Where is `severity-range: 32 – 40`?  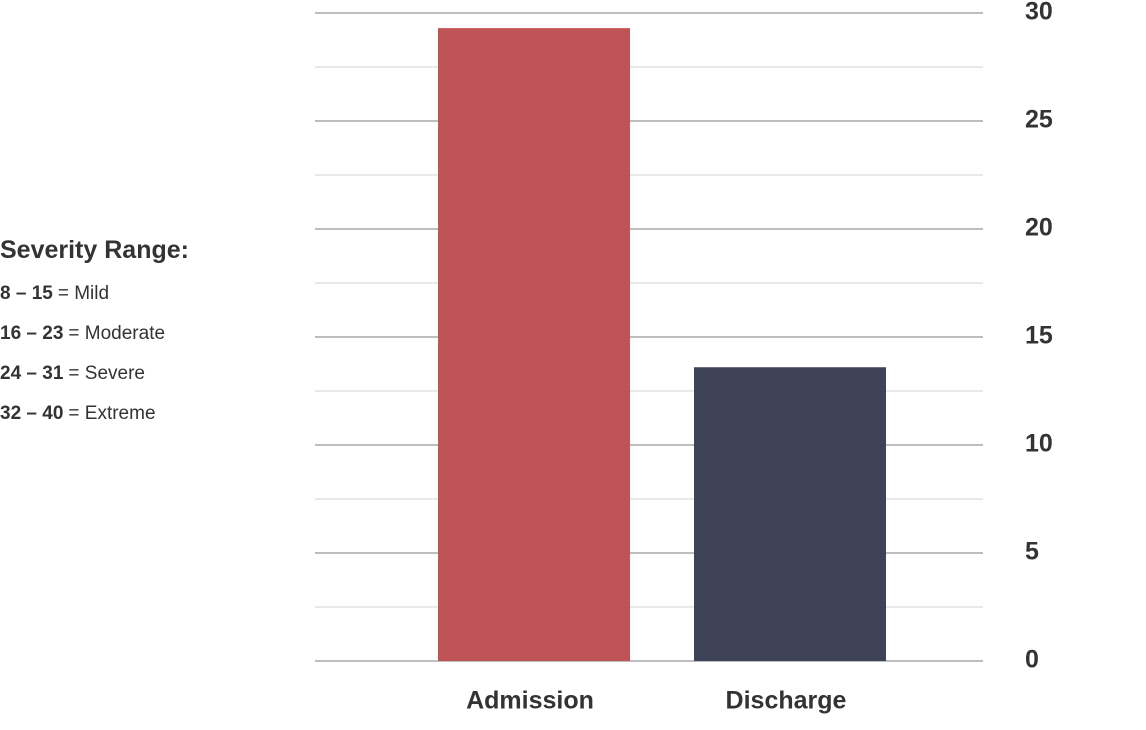
severity-range: 32 – 40 is located at coordinates (32, 413).